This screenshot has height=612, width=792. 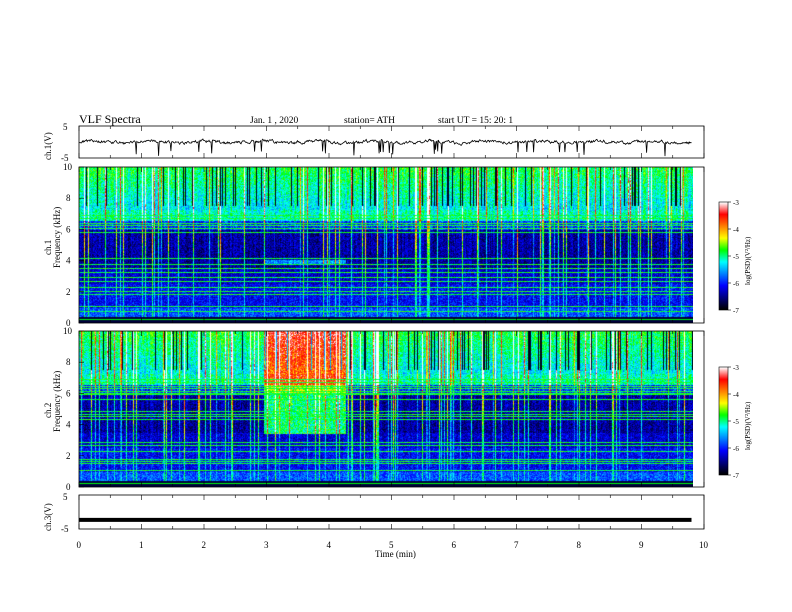 What do you see at coordinates (704, 545) in the screenshot?
I see `x-tick-label: 10` at bounding box center [704, 545].